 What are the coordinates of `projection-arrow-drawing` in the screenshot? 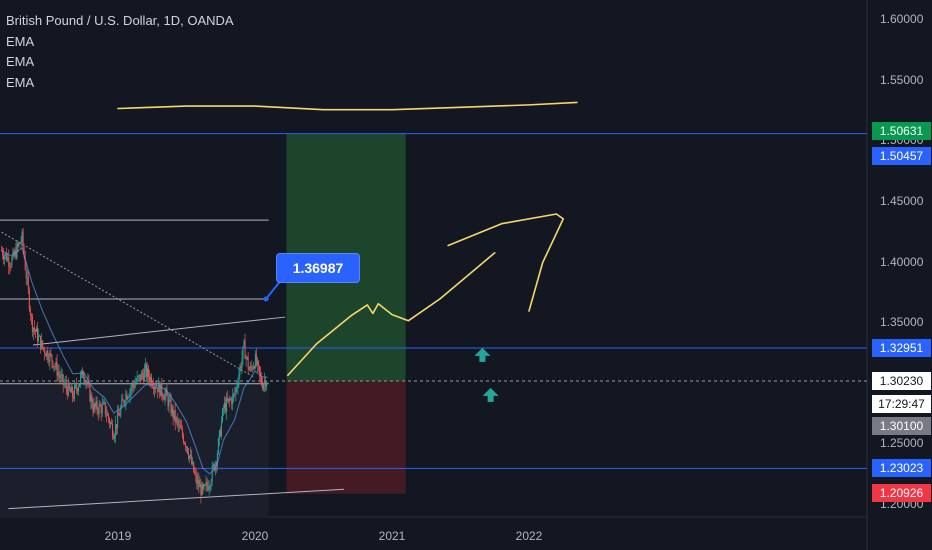 It's located at (506, 262).